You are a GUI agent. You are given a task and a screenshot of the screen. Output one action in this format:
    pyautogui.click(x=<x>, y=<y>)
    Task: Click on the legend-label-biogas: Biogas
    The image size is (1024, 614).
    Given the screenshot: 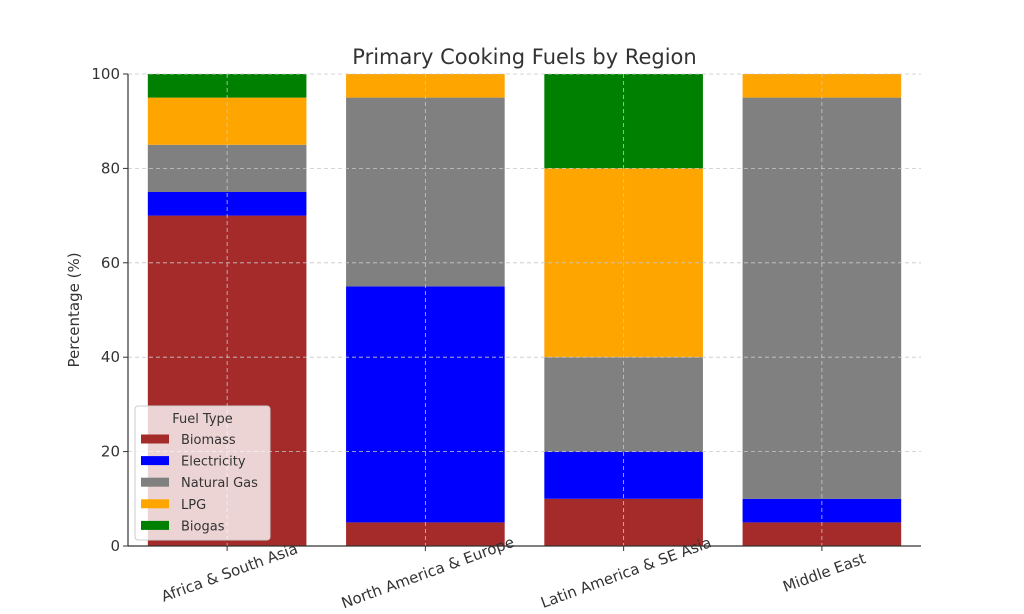 What is the action you would take?
    pyautogui.click(x=203, y=526)
    